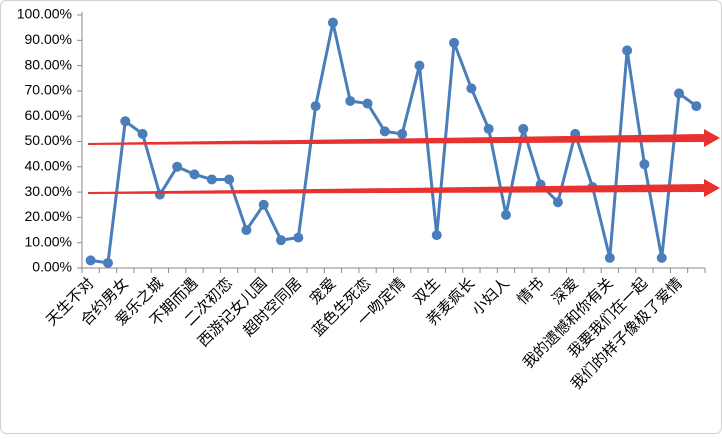  What do you see at coordinates (52, 267) in the screenshot?
I see `y-tick-label: 0.00%` at bounding box center [52, 267].